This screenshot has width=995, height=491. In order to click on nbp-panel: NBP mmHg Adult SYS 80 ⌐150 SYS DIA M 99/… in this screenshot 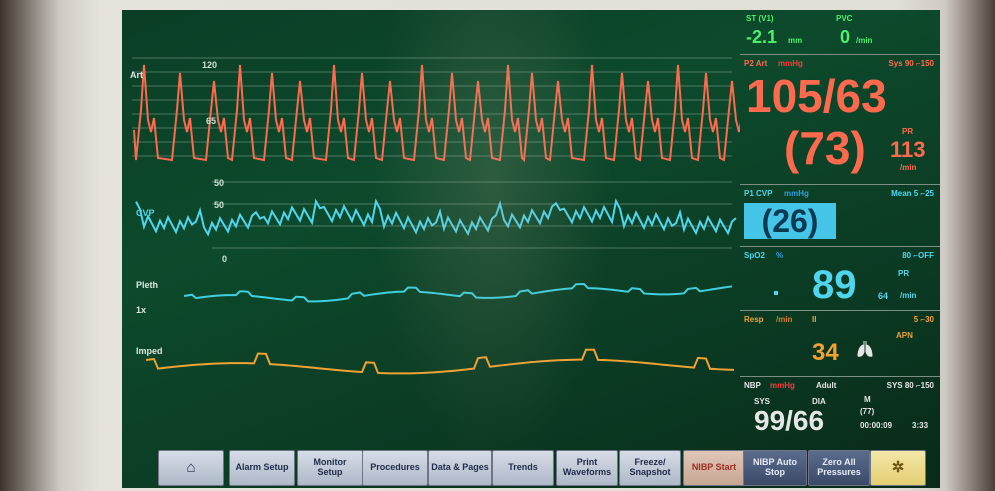, I will do `click(840, 411)`.